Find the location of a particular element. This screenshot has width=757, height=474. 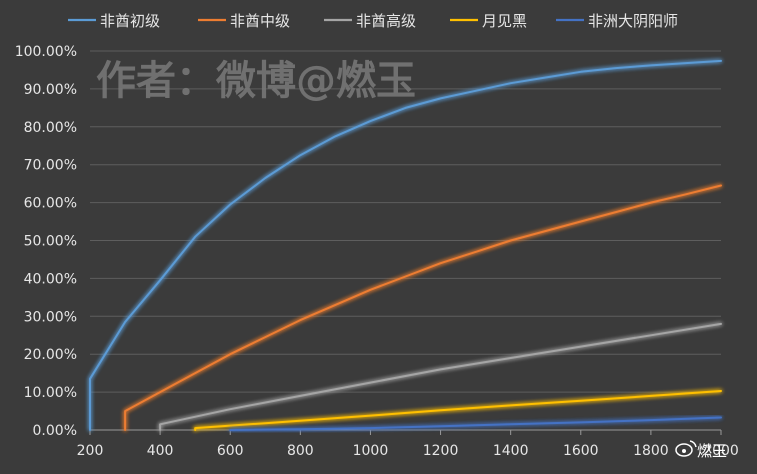

x-tick-label: 1000 is located at coordinates (371, 451).